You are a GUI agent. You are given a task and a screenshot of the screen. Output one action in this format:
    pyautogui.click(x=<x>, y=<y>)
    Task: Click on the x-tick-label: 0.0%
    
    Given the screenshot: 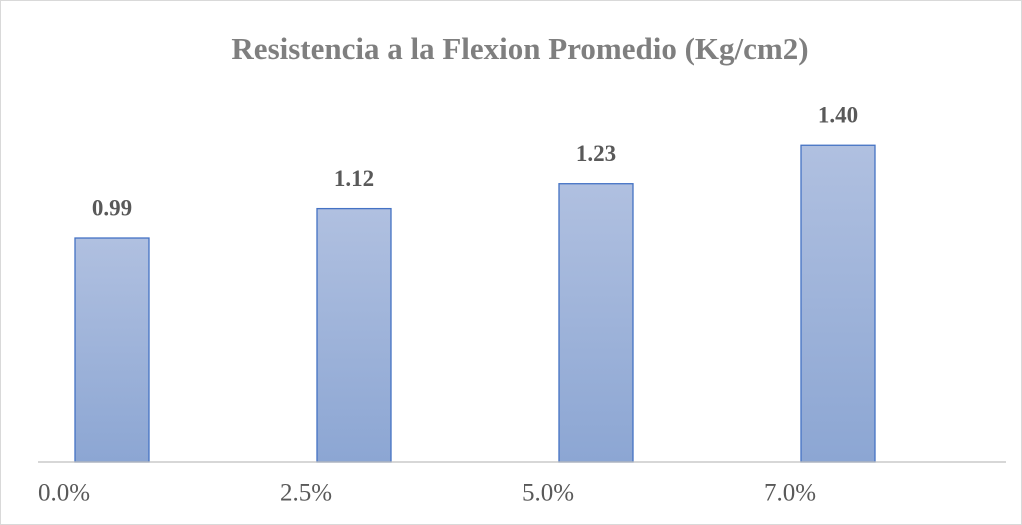 What is the action you would take?
    pyautogui.click(x=64, y=493)
    